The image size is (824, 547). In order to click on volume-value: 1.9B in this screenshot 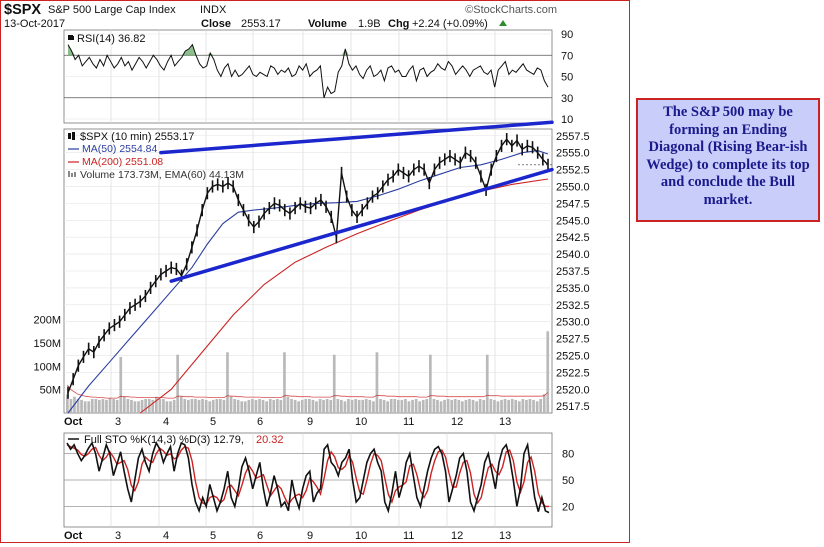, I will do `click(369, 24)`.